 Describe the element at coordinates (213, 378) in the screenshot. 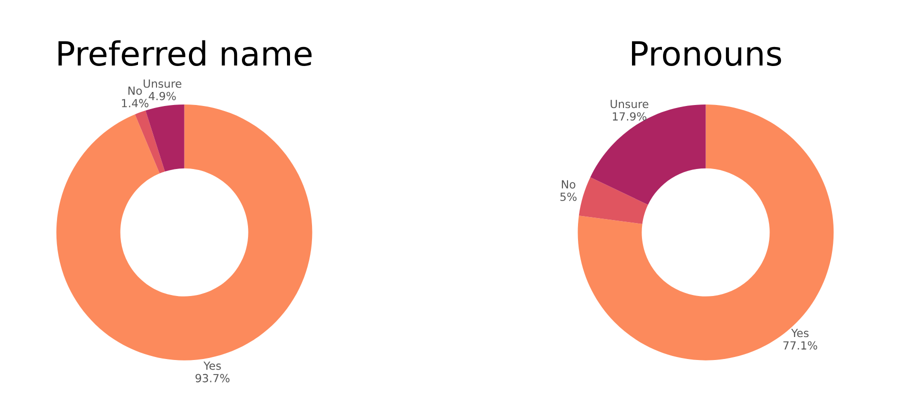

I see `data-label: 93.7%` at that location.